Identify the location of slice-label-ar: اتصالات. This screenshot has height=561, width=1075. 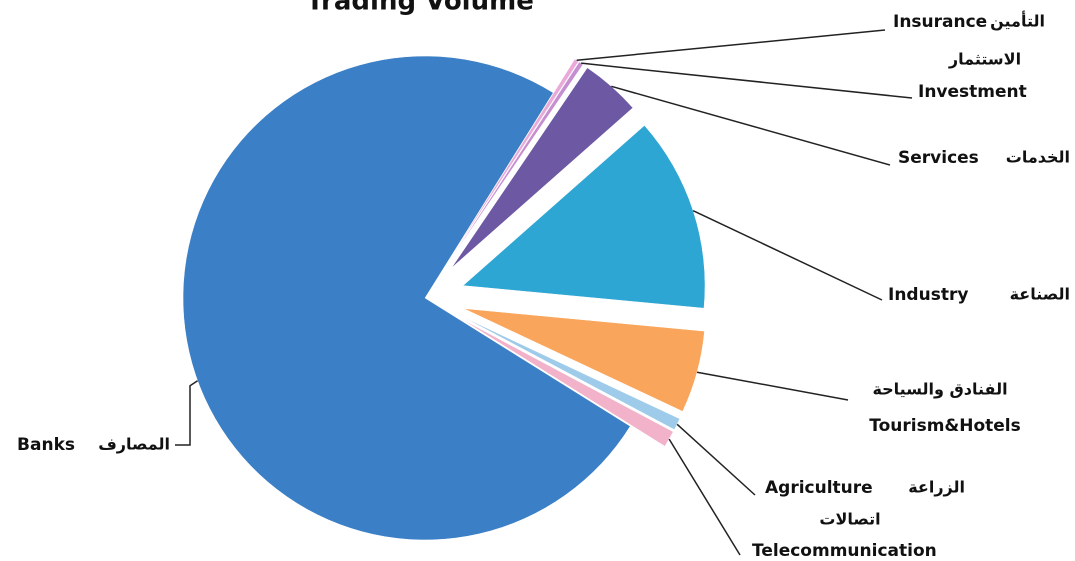
(849, 519).